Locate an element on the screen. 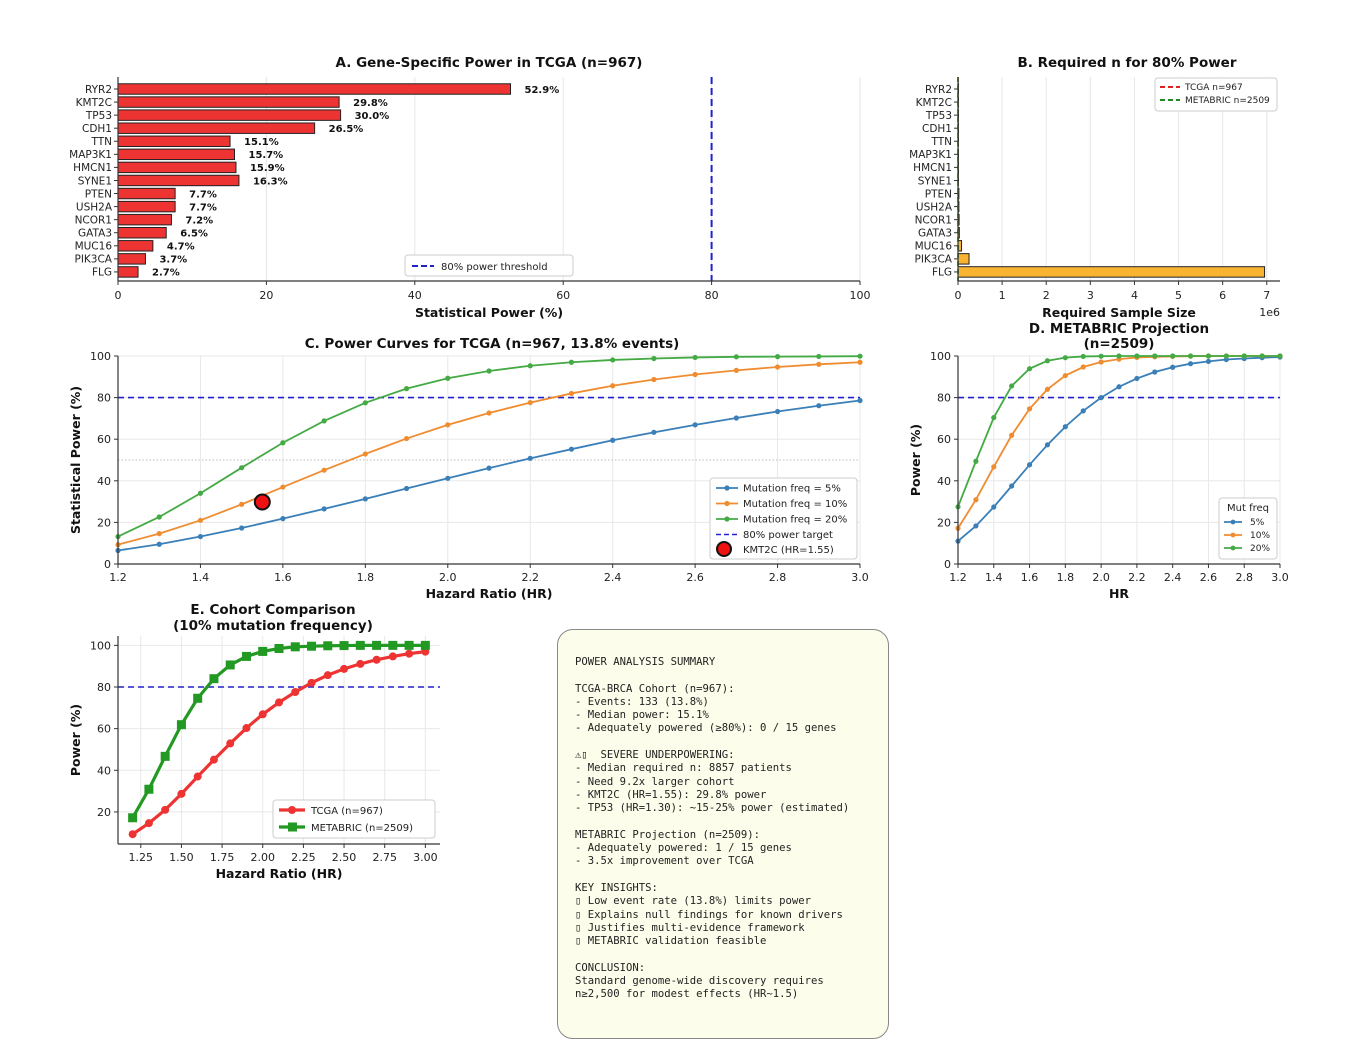 This screenshot has height=1057, width=1370. series-line is located at coordinates (1118, 431).